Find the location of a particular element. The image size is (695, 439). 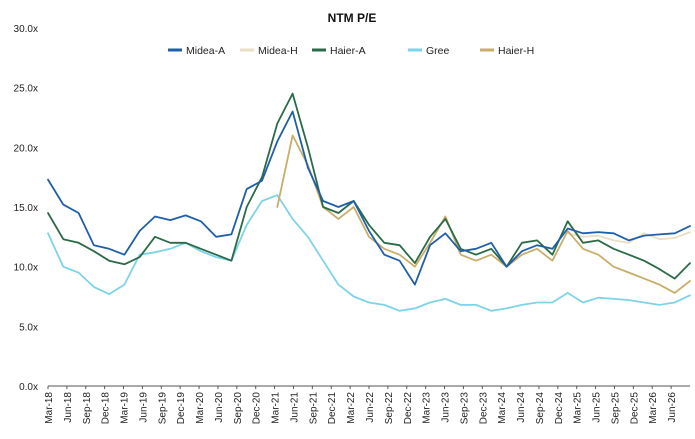

x-tick-label: Dec-20 is located at coordinates (257, 408).